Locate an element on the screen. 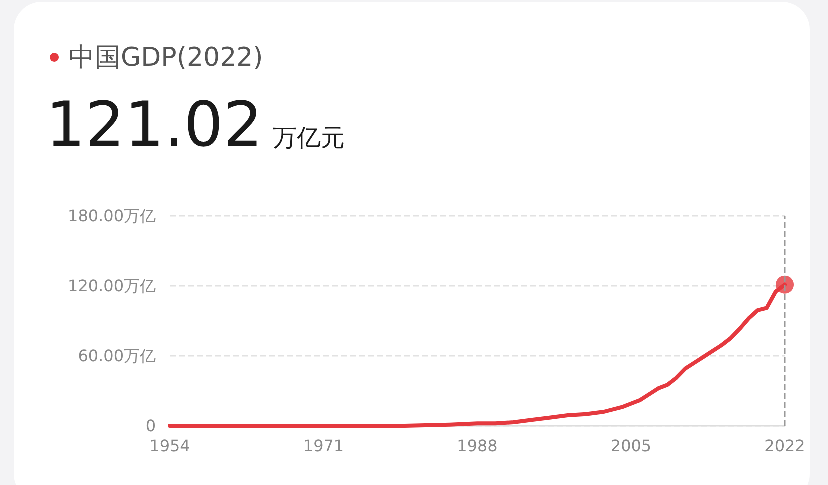 Image resolution: width=828 pixels, height=485 pixels. y-tick-label: 60.00万亿 is located at coordinates (117, 356).